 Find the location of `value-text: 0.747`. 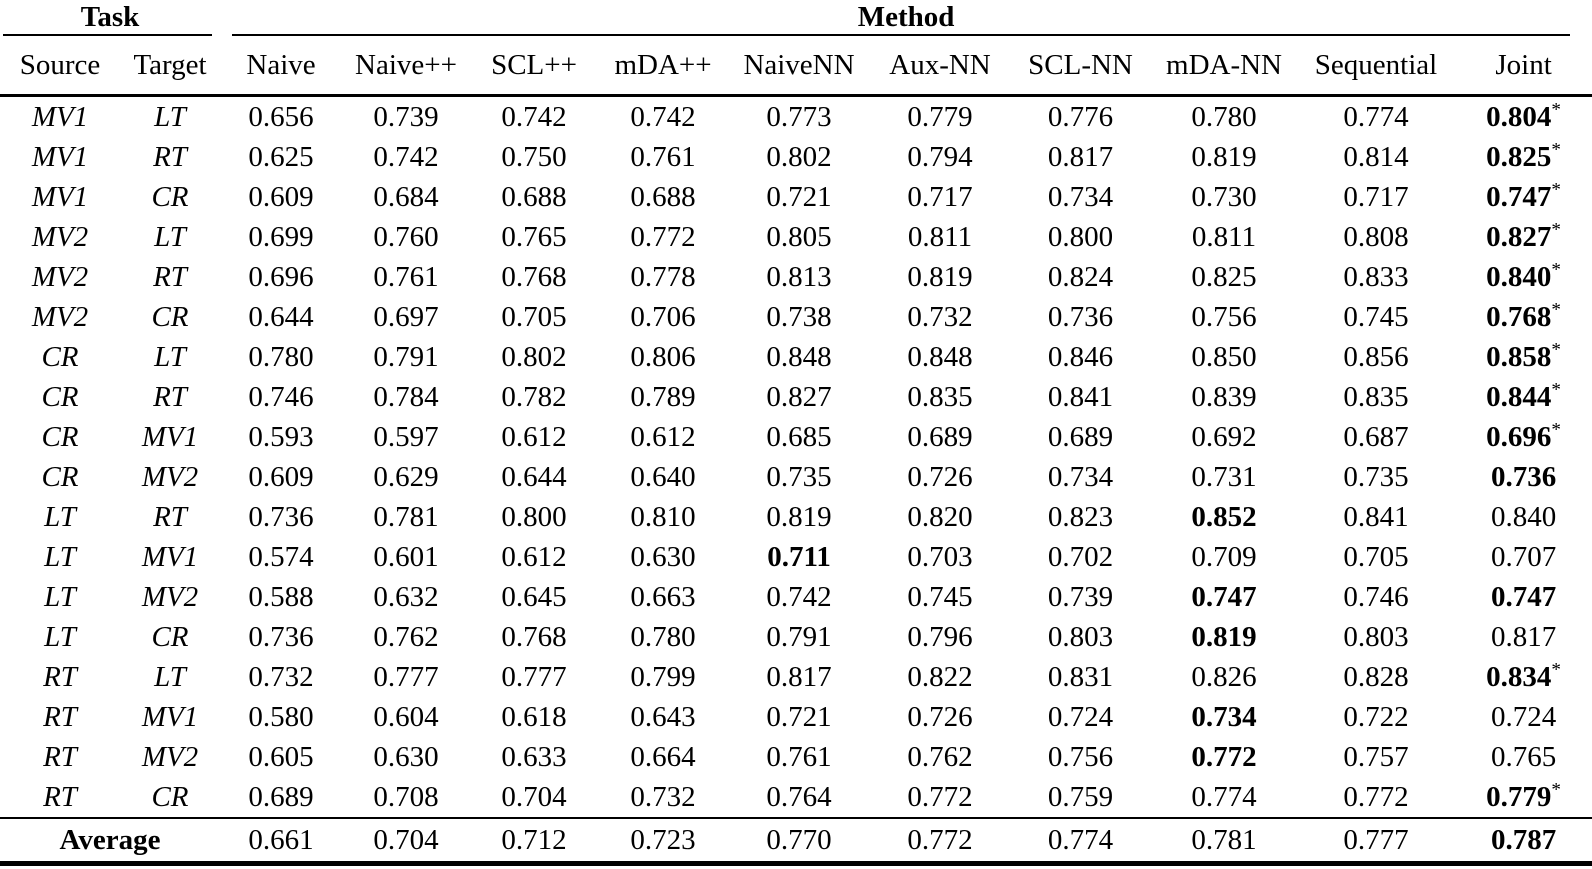

value-text: 0.747 is located at coordinates (1523, 596).